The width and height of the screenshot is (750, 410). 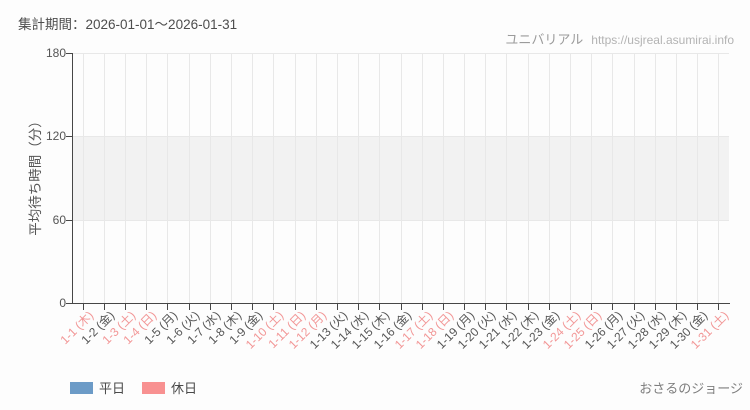 I want to click on y-axis-line, so click(x=72, y=178).